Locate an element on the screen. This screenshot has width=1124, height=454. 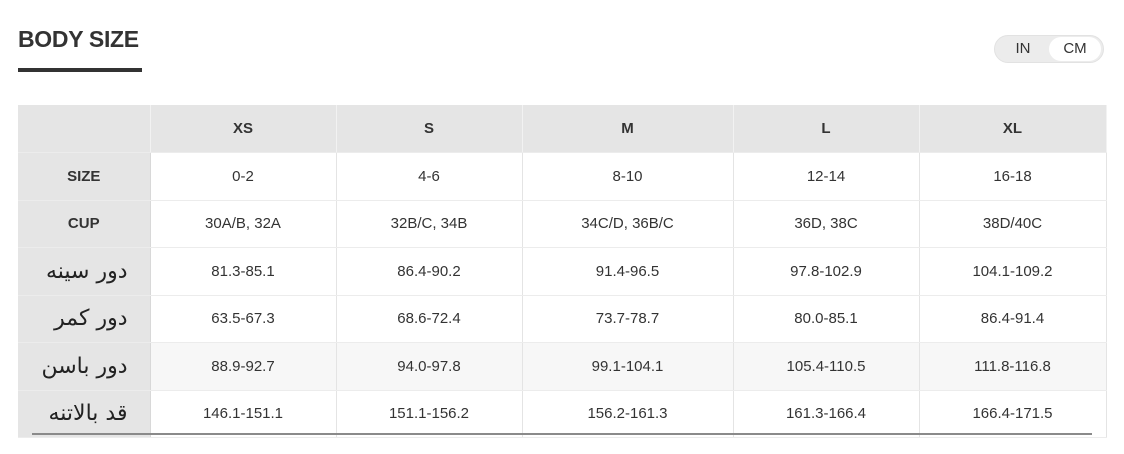
column-header: M is located at coordinates (628, 129).